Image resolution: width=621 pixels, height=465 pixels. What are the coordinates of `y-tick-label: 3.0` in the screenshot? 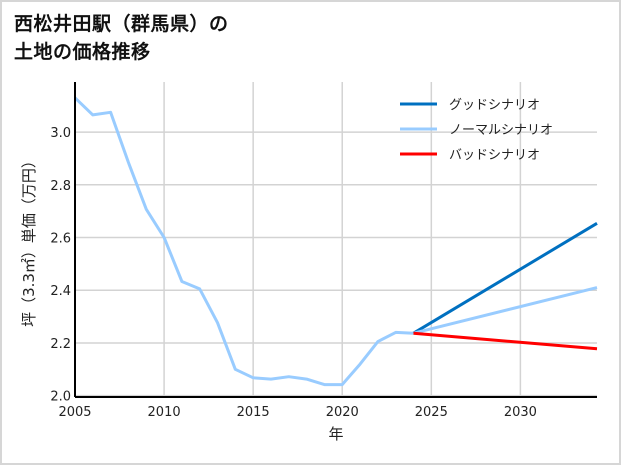 It's located at (60, 133).